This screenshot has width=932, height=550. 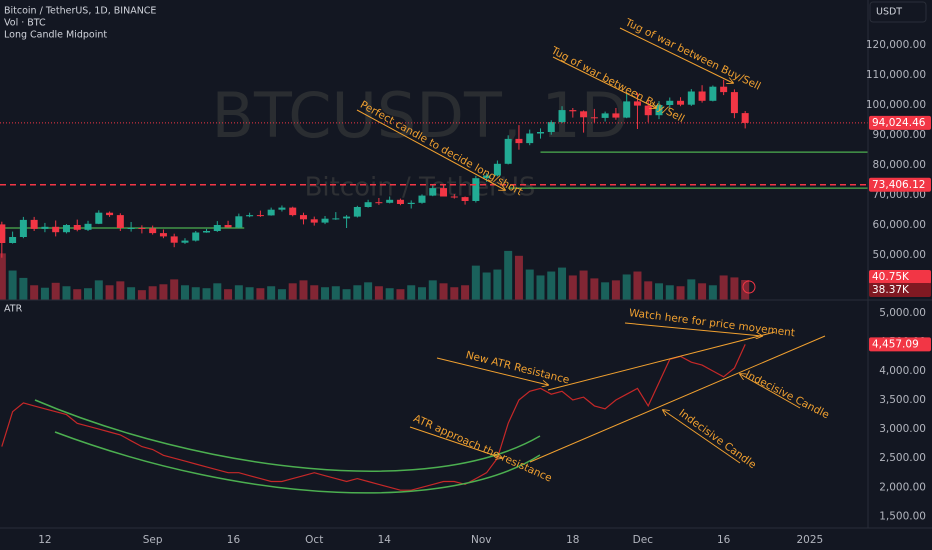 What do you see at coordinates (661, 361) in the screenshot?
I see `trend-line` at bounding box center [661, 361].